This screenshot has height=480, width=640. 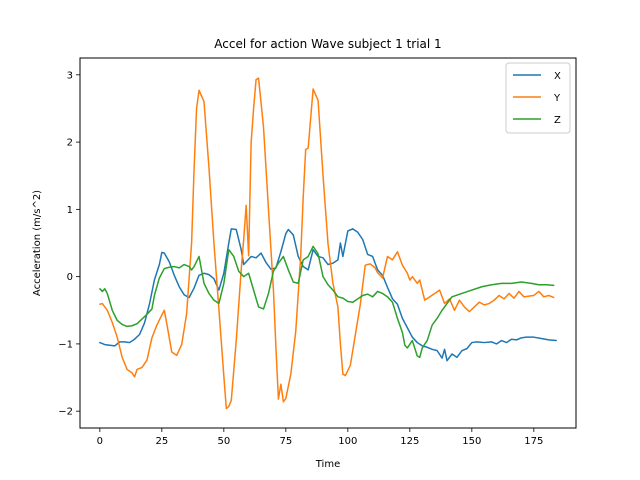 I want to click on y-tick-label: 0, so click(x=70, y=277).